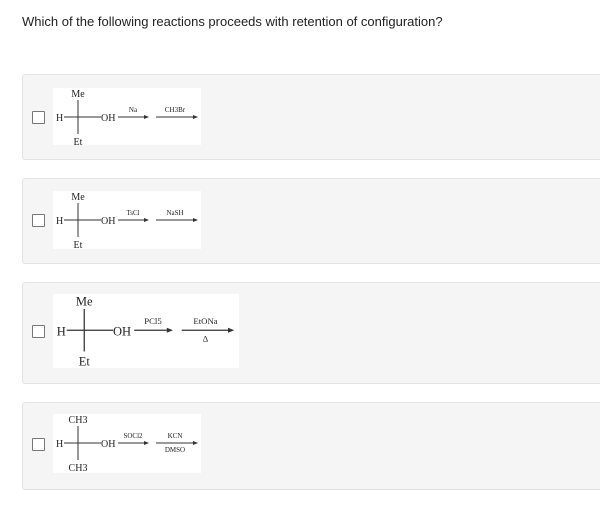  What do you see at coordinates (206, 339) in the screenshot?
I see `reagent-2-condition: Δ` at bounding box center [206, 339].